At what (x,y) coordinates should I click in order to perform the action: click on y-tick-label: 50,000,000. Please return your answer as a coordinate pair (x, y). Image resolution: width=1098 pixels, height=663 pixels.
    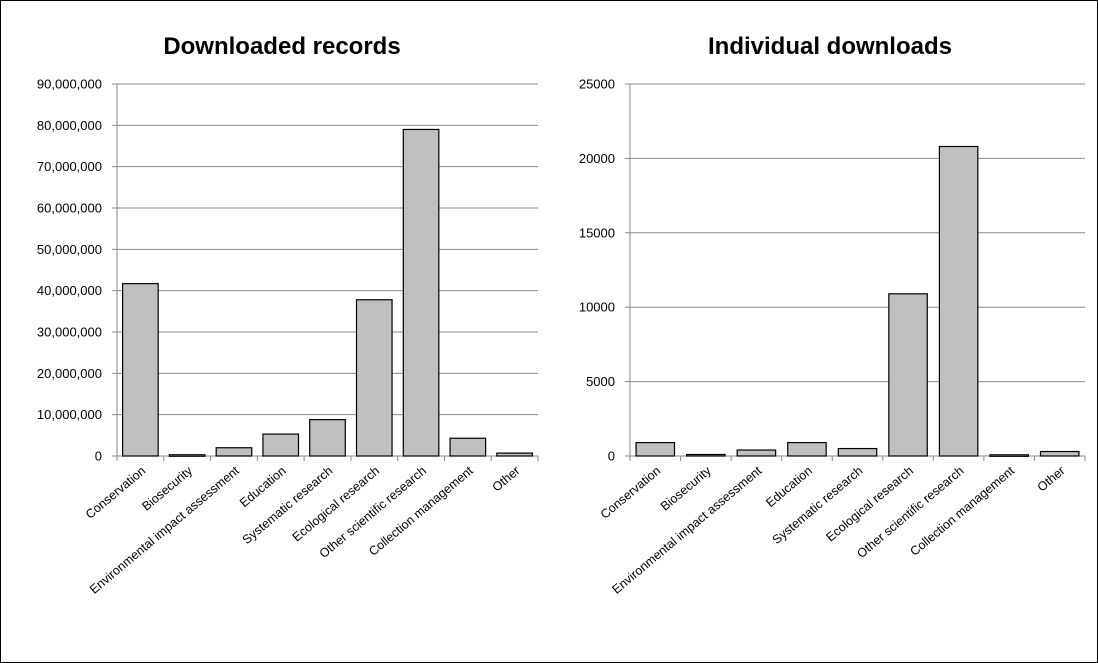
    Looking at the image, I should click on (69, 249).